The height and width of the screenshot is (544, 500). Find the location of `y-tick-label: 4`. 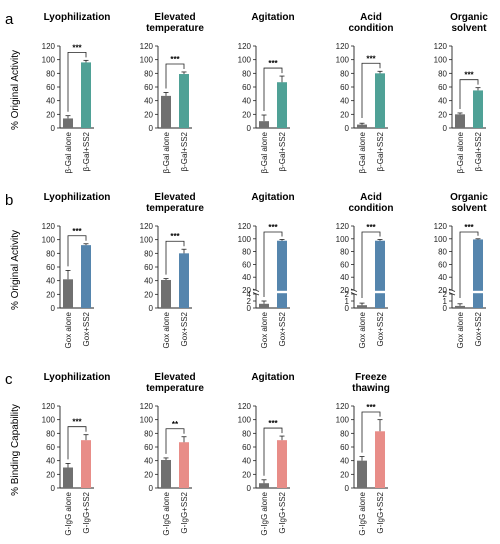

y-tick-label: 4 is located at coordinates (249, 294).